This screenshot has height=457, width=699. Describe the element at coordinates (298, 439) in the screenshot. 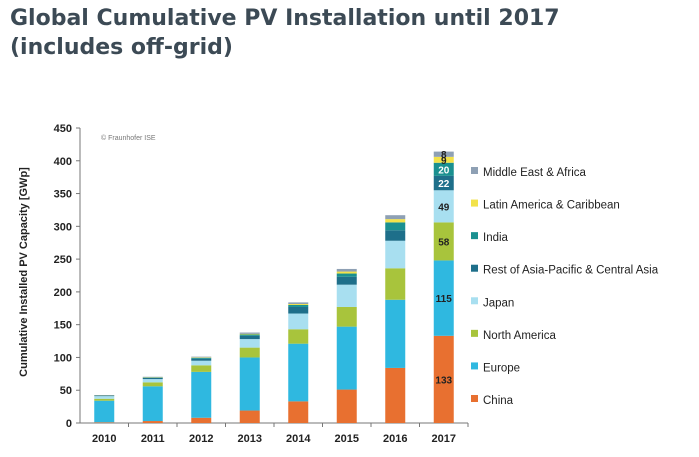

I see `x-tick-label: 2014` at that location.